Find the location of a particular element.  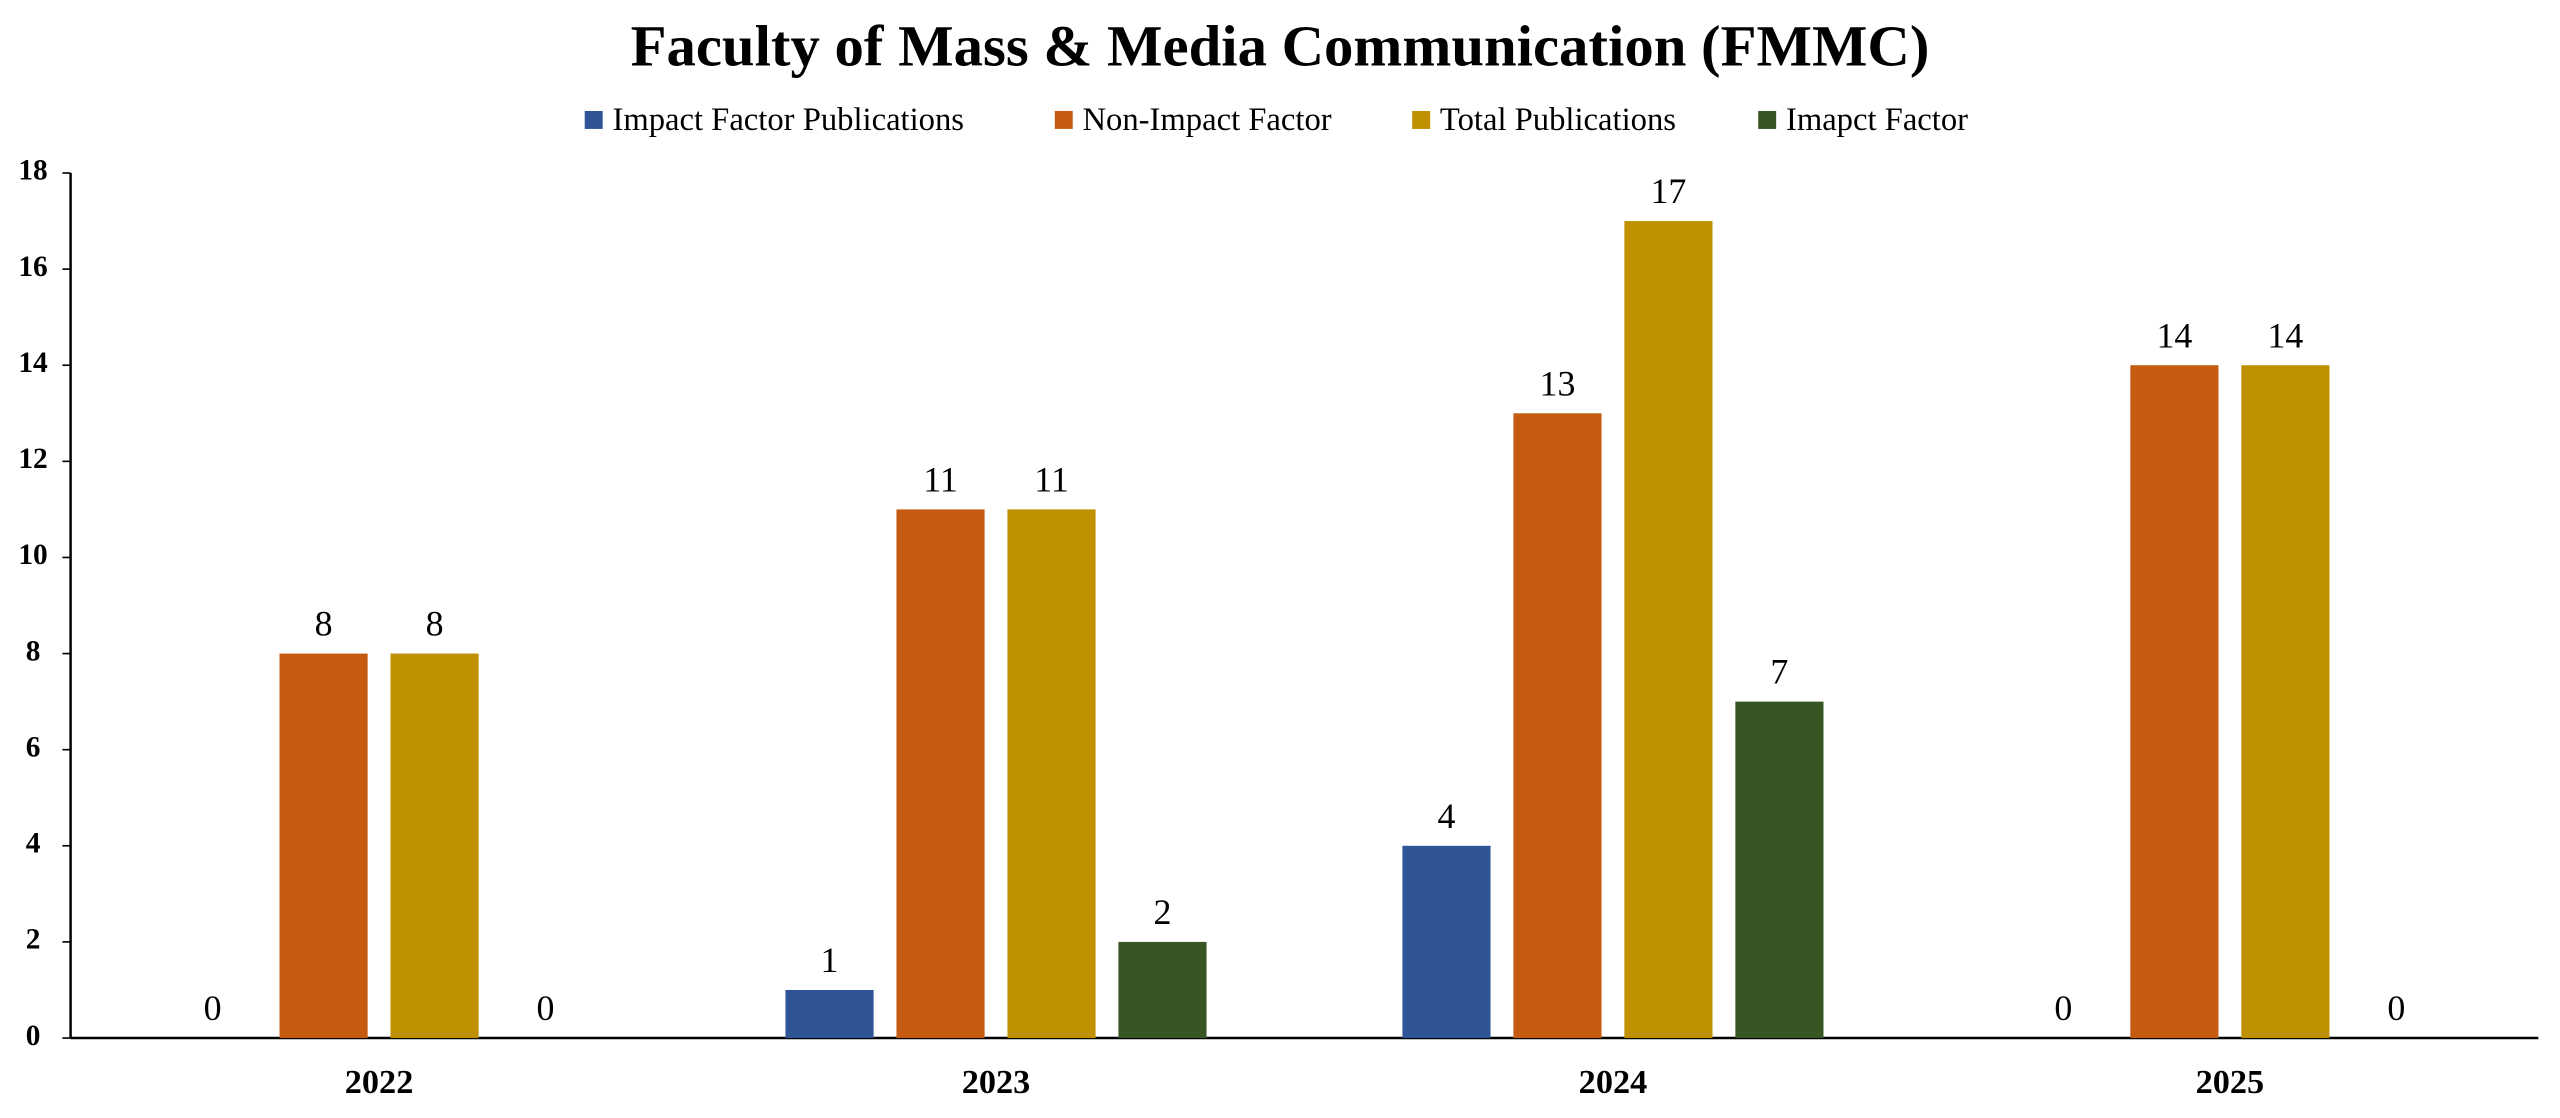

y-tick-label: 10 is located at coordinates (32, 555).